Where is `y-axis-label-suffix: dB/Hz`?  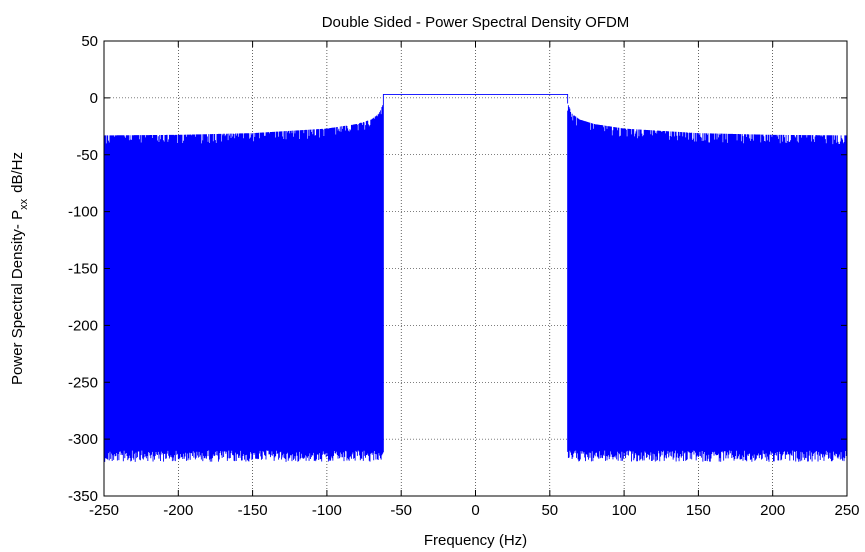 y-axis-label-suffix: dB/Hz is located at coordinates (17, 172).